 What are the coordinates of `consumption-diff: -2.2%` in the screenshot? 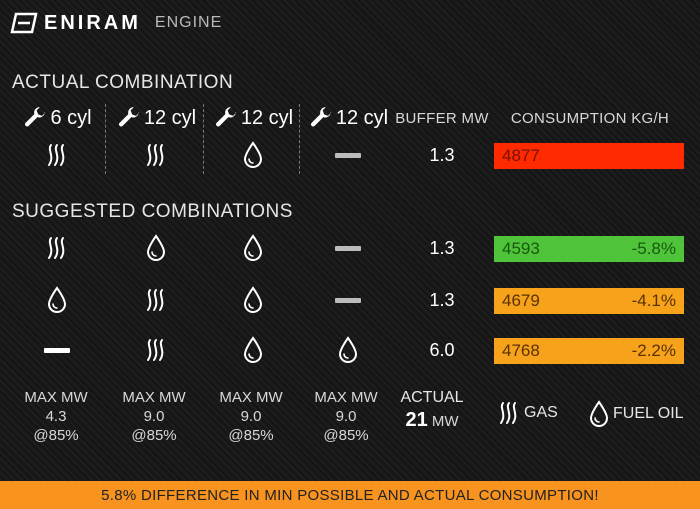 It's located at (653, 350).